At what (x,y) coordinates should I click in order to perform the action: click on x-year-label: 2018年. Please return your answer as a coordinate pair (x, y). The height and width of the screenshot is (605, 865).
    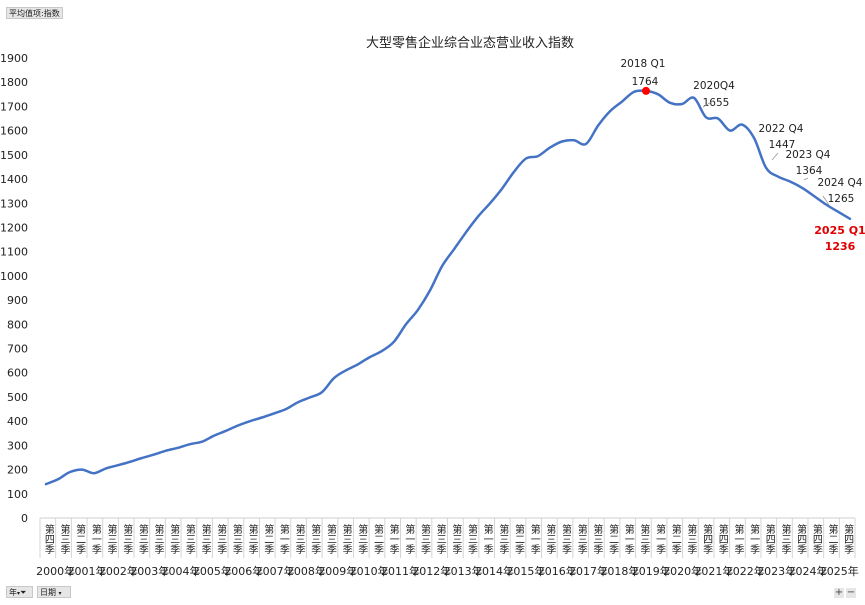
    Looking at the image, I should click on (619, 571).